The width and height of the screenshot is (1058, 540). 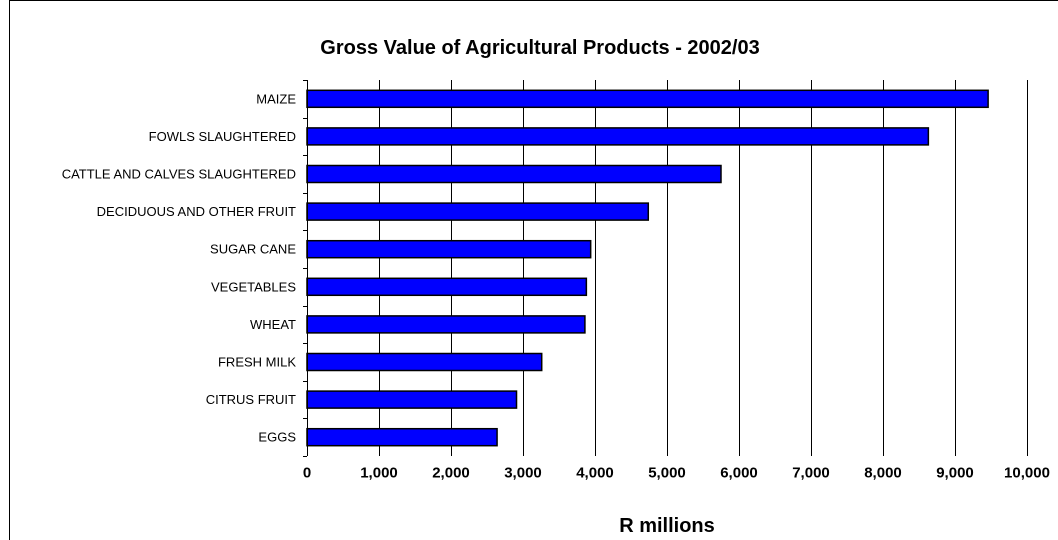 I want to click on category-label: VEGETABLES, so click(x=253, y=286).